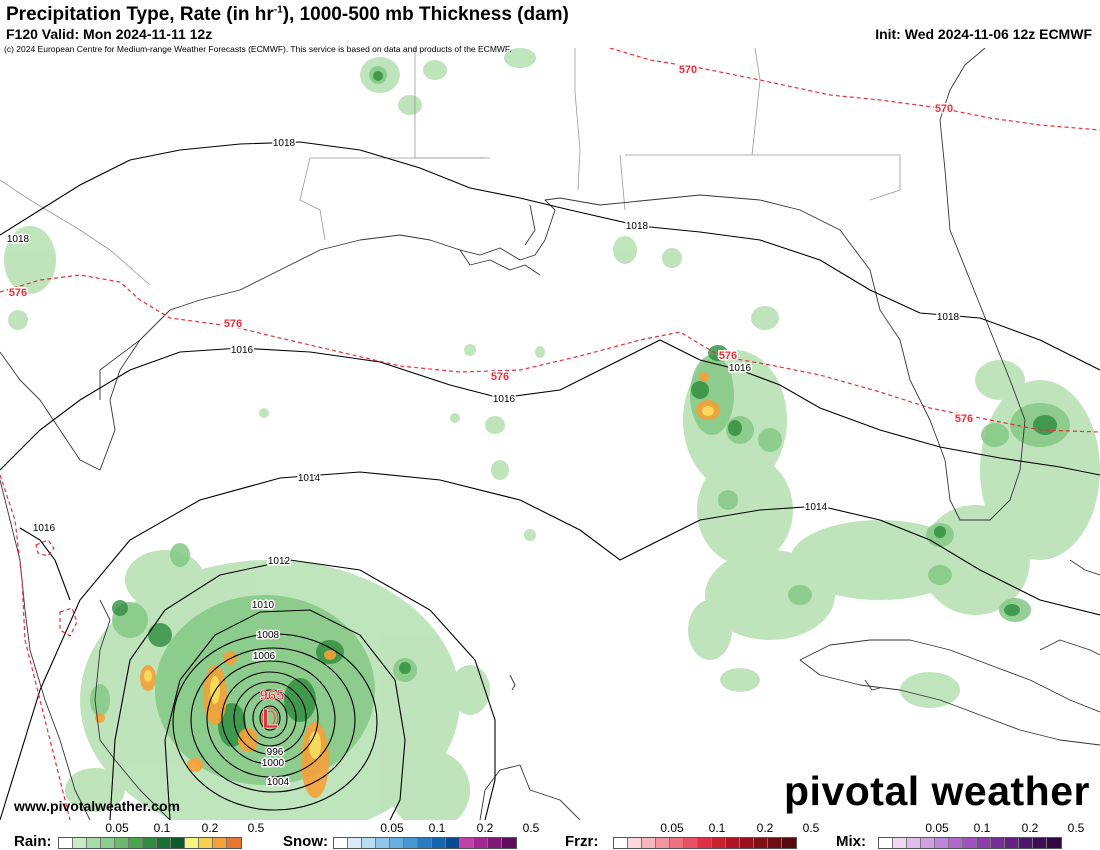  What do you see at coordinates (109, 34) in the screenshot?
I see `valid-time: F120 Valid: Mon 2024-11-11 12z` at bounding box center [109, 34].